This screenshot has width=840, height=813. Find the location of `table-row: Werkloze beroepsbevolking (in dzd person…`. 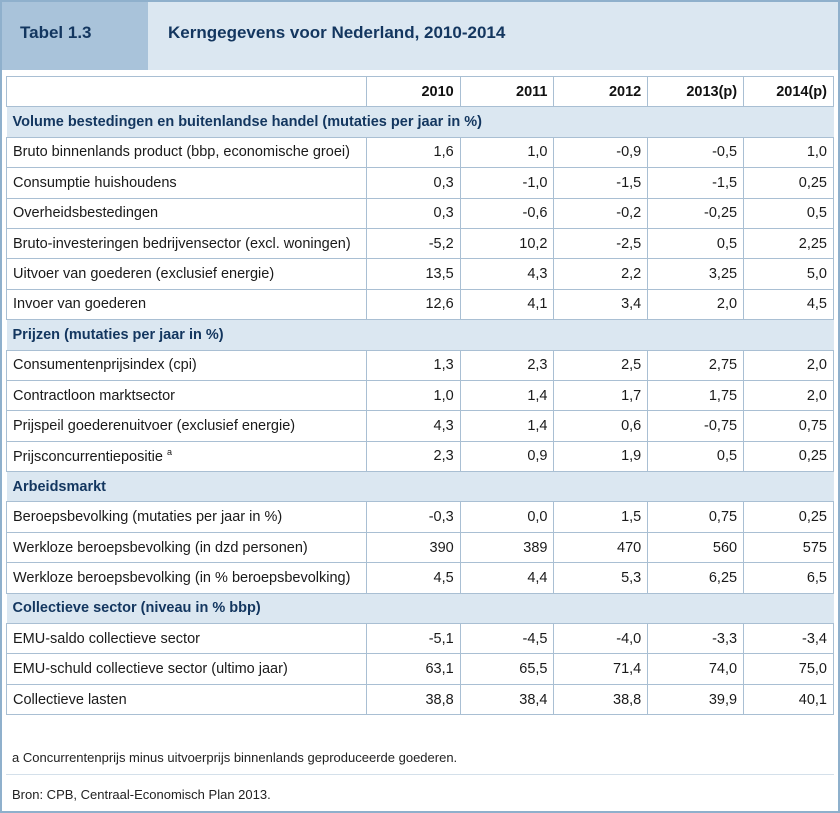

table-row: Werkloze beroepsbevolking (in dzd person… is located at coordinates (420, 547).